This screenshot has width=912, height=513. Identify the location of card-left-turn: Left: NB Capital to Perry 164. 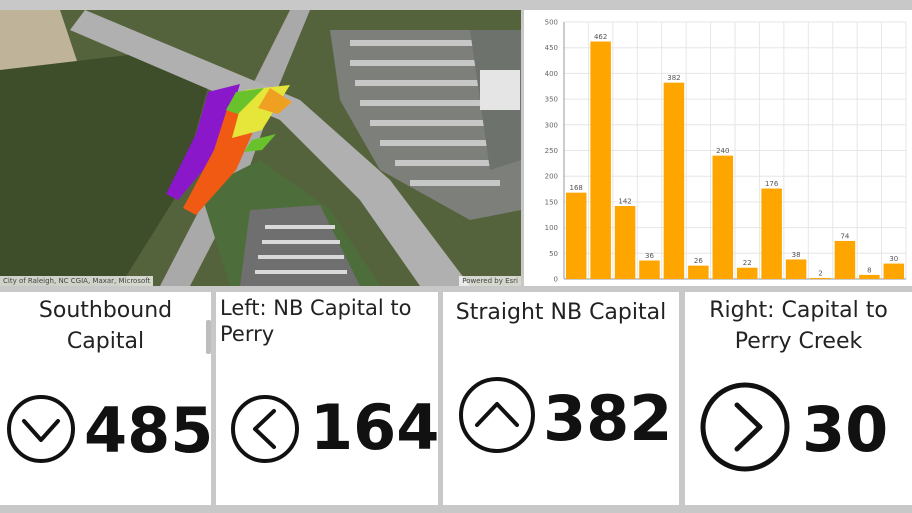
(327, 398).